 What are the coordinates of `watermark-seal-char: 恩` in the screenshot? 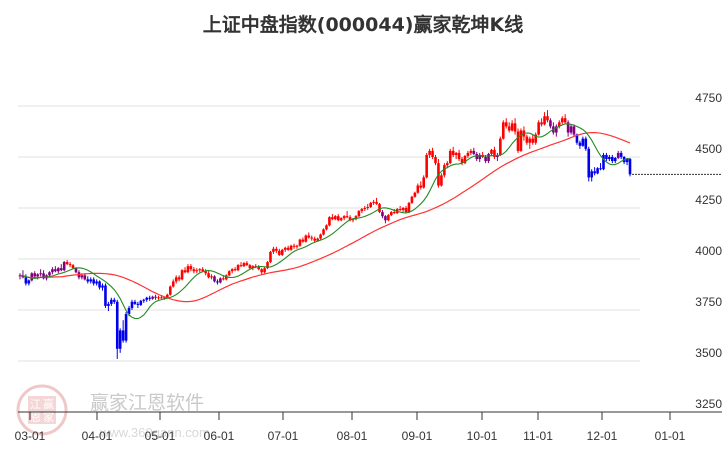 It's located at (35, 417).